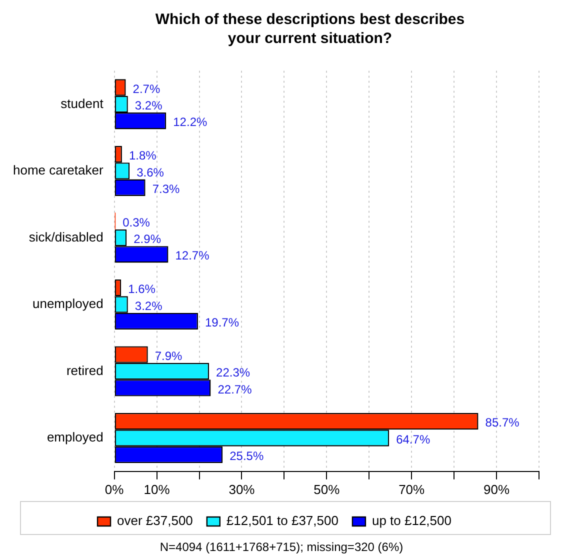 The width and height of the screenshot is (563, 558). Describe the element at coordinates (412, 489) in the screenshot. I see `x-tick-label: 70%` at that location.